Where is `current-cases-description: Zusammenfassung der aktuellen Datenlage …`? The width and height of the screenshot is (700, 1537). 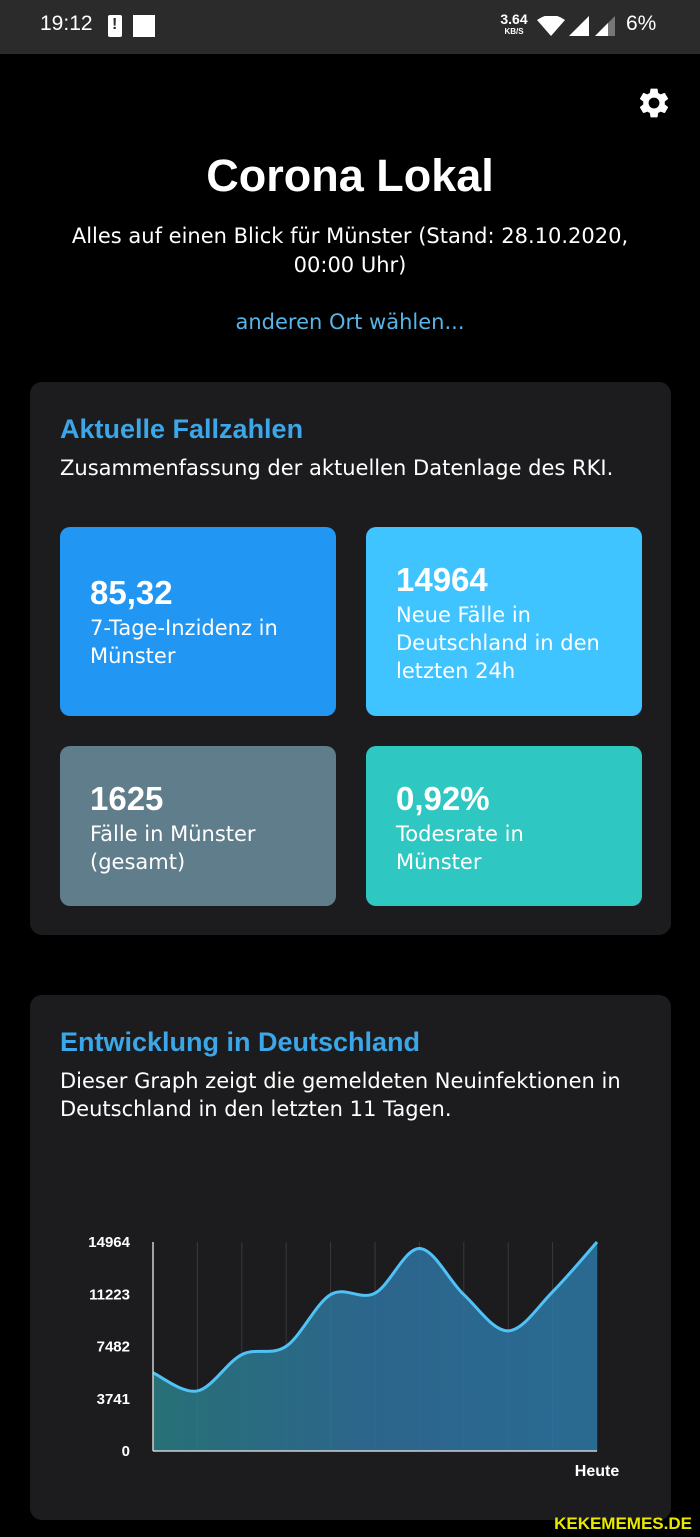
current-cases-description: Zusammenfassung der aktuellen Datenlage … is located at coordinates (337, 468).